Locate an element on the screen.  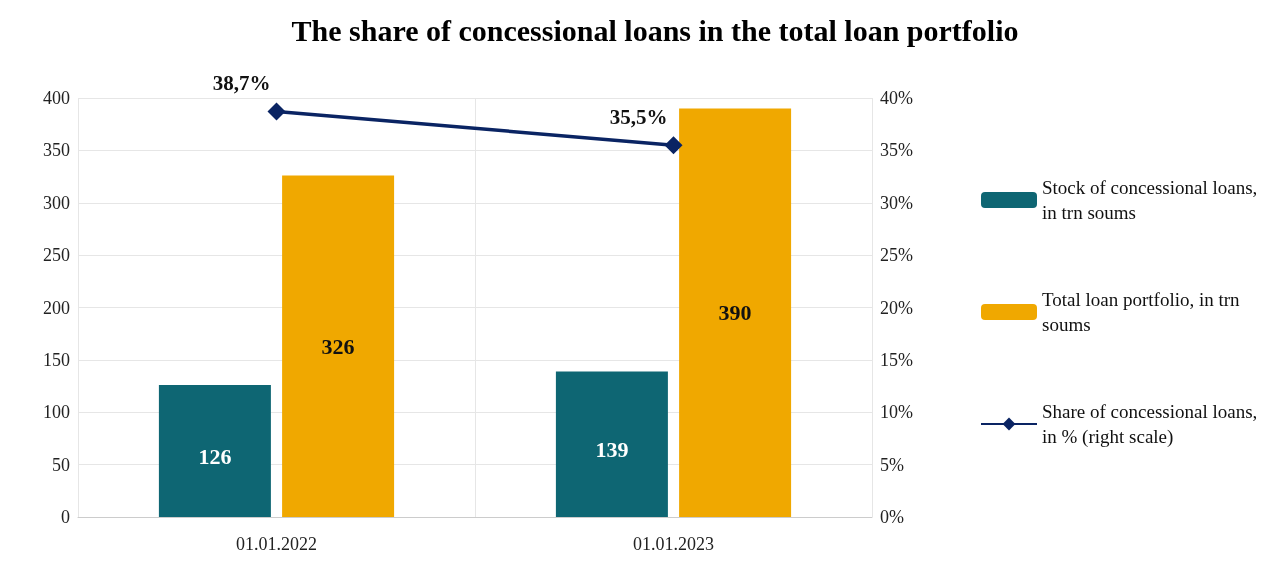
y2-tick-label: 10% is located at coordinates (896, 412).